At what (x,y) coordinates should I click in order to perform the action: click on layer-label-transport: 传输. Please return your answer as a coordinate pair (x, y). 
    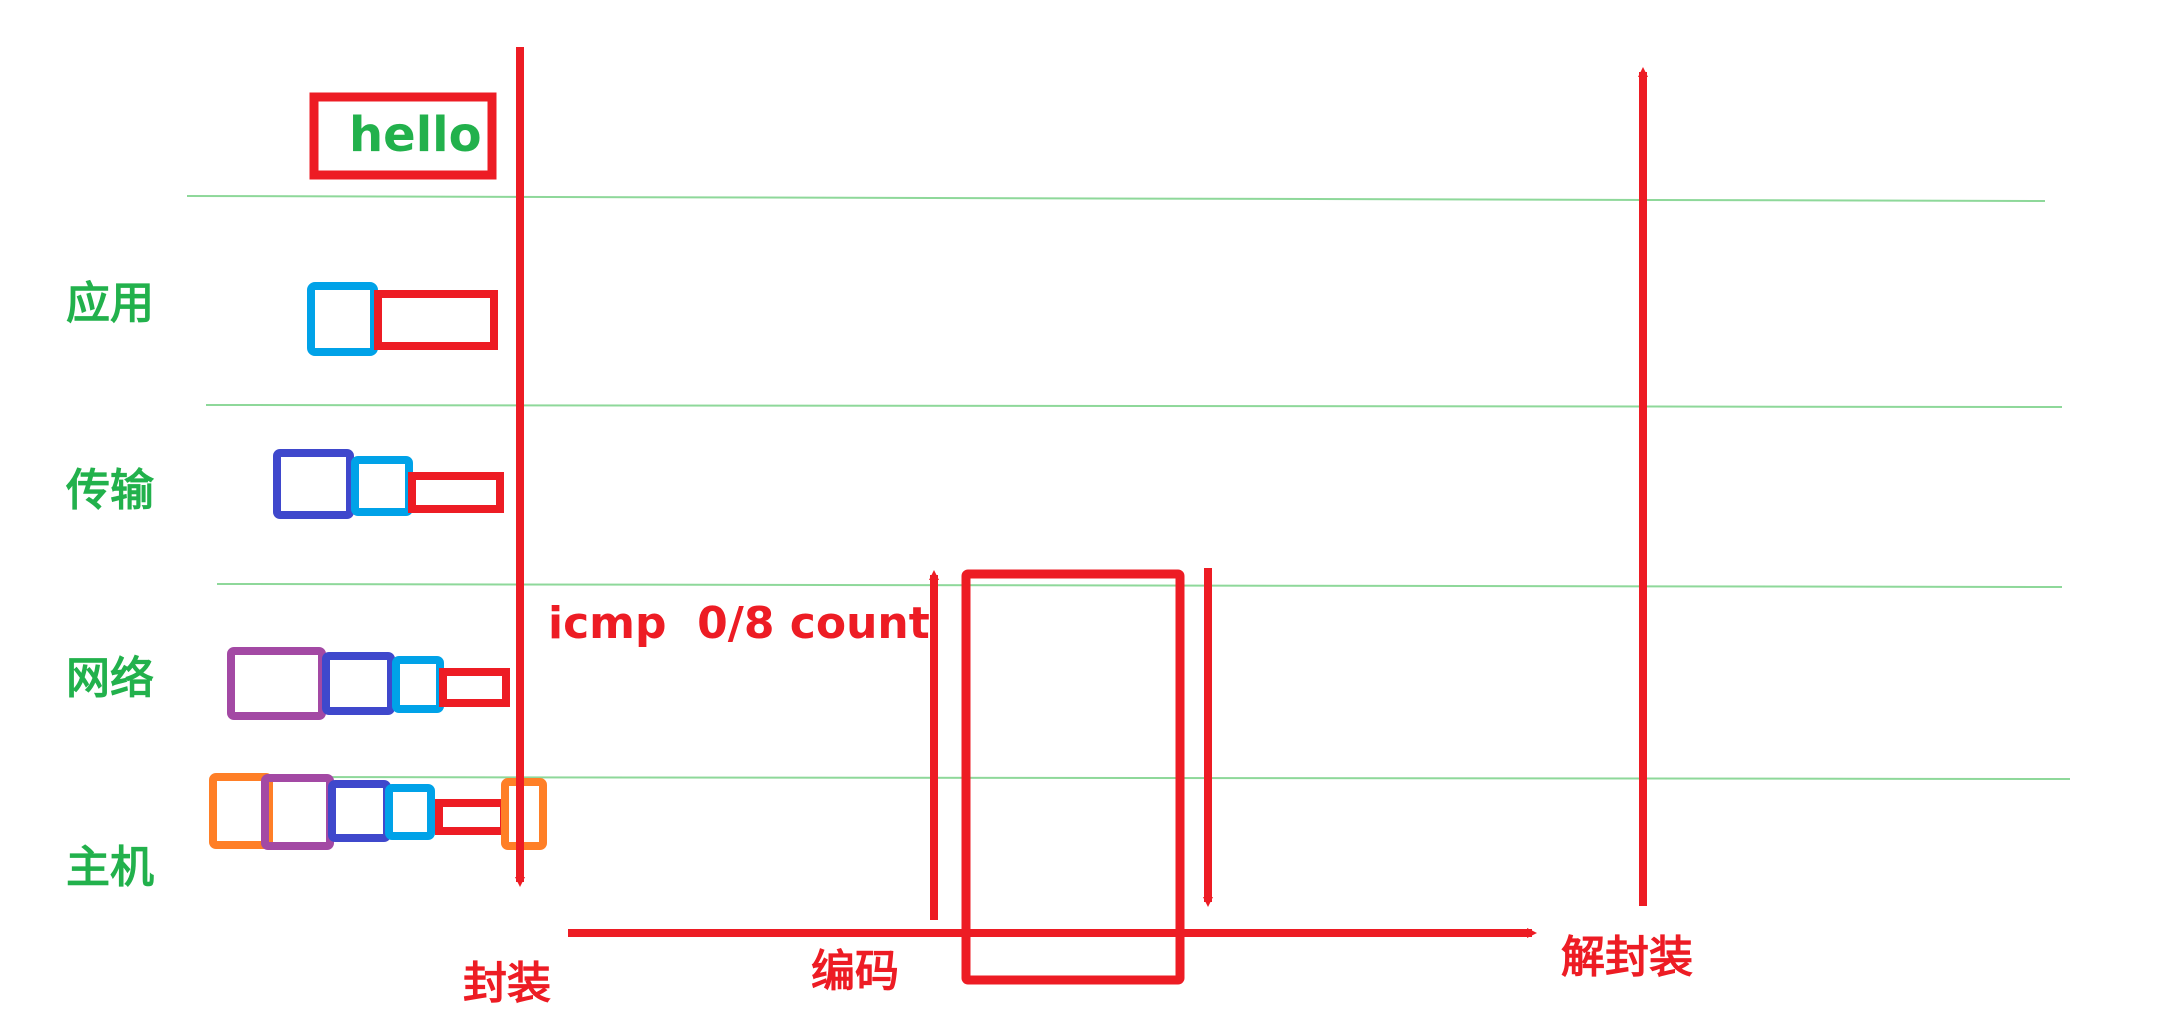
    Looking at the image, I should click on (110, 490).